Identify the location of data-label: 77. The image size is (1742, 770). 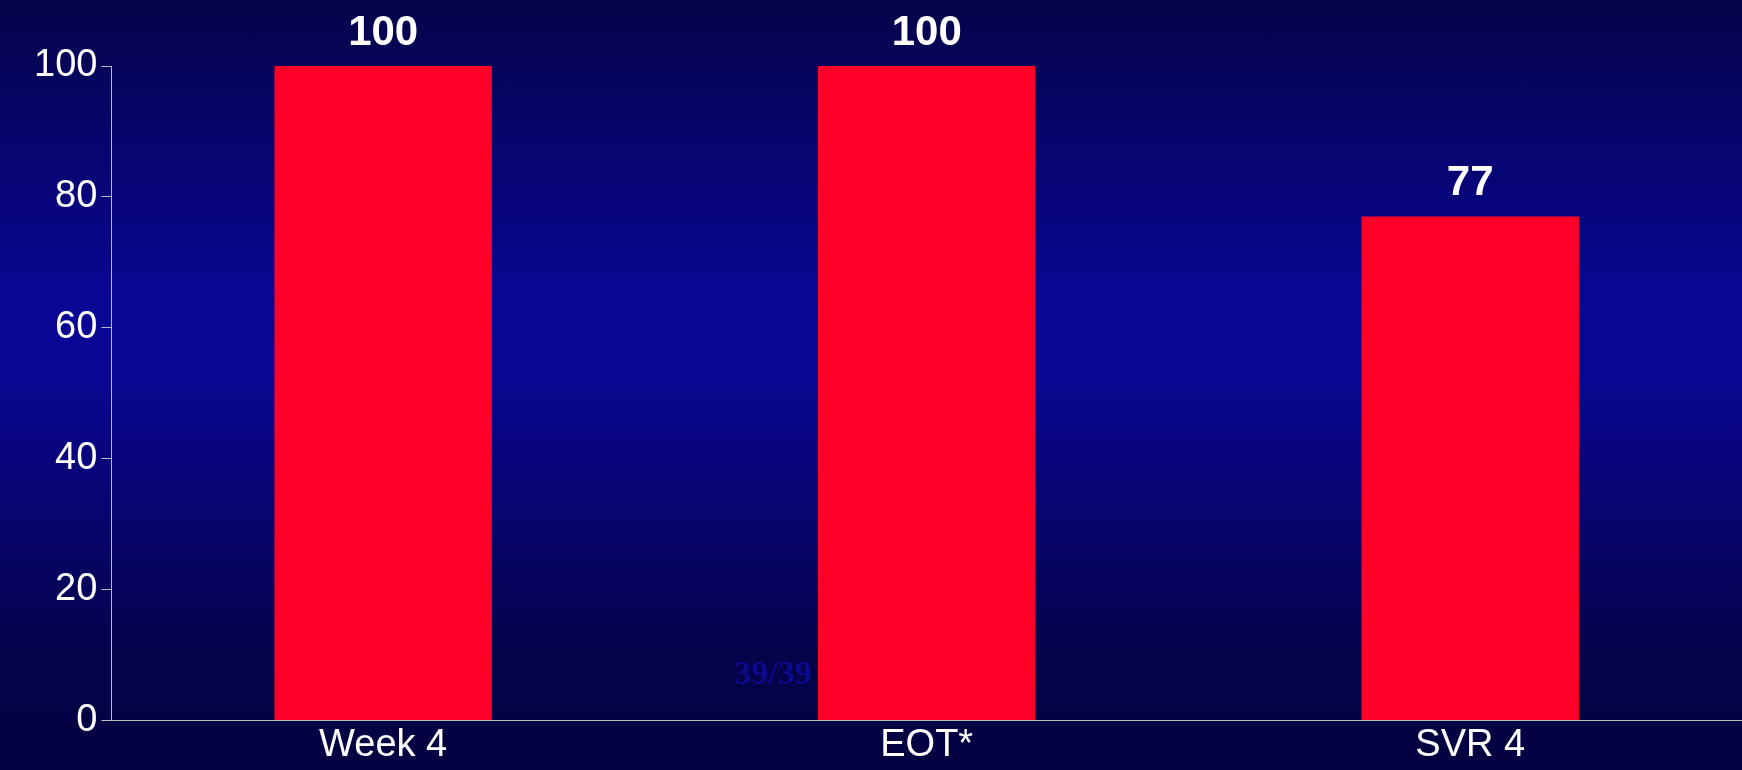
(1470, 181).